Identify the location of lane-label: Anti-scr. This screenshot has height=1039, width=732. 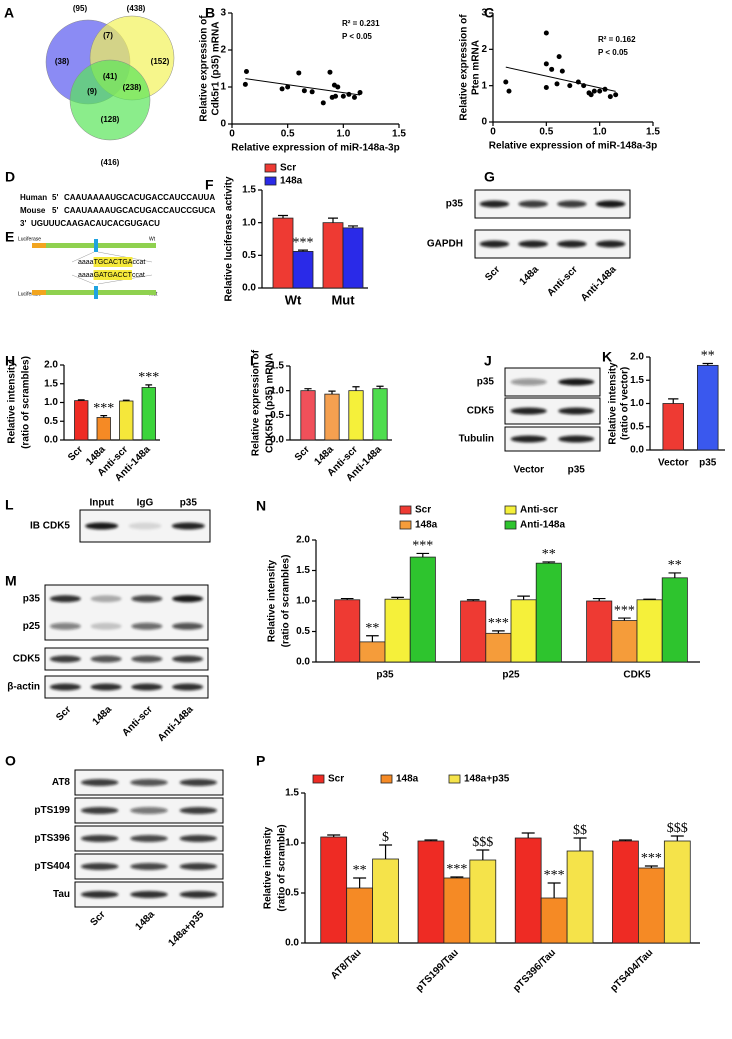
(562, 281).